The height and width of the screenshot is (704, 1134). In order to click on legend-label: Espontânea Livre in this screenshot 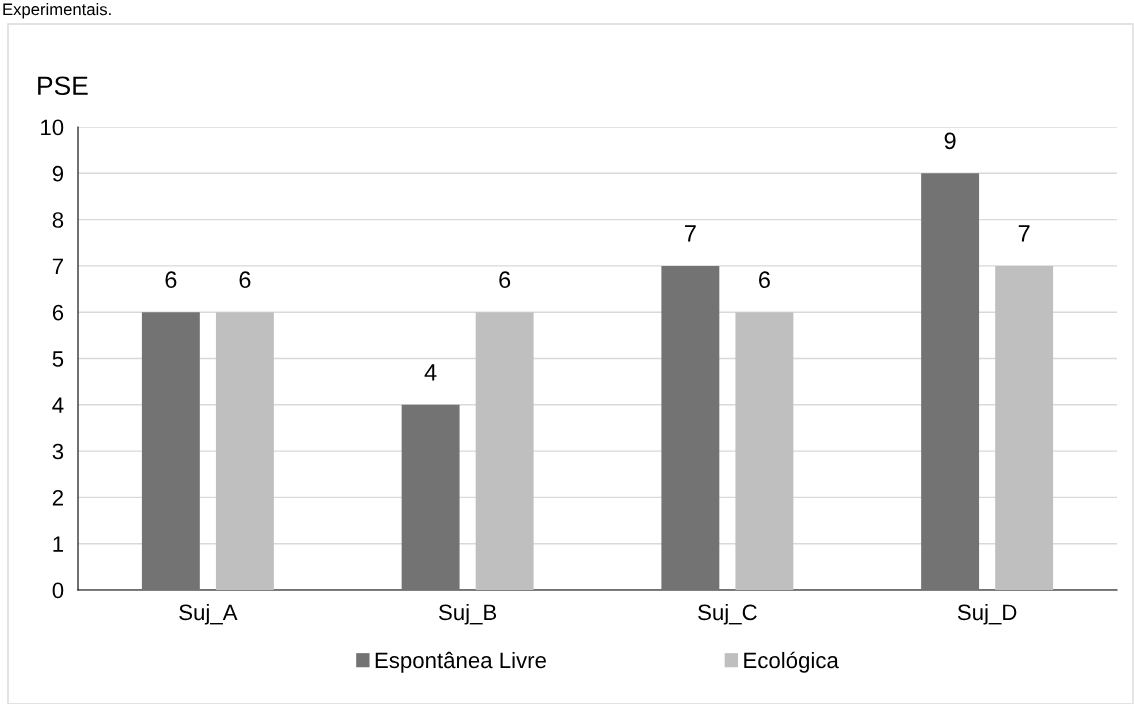, I will do `click(460, 662)`.